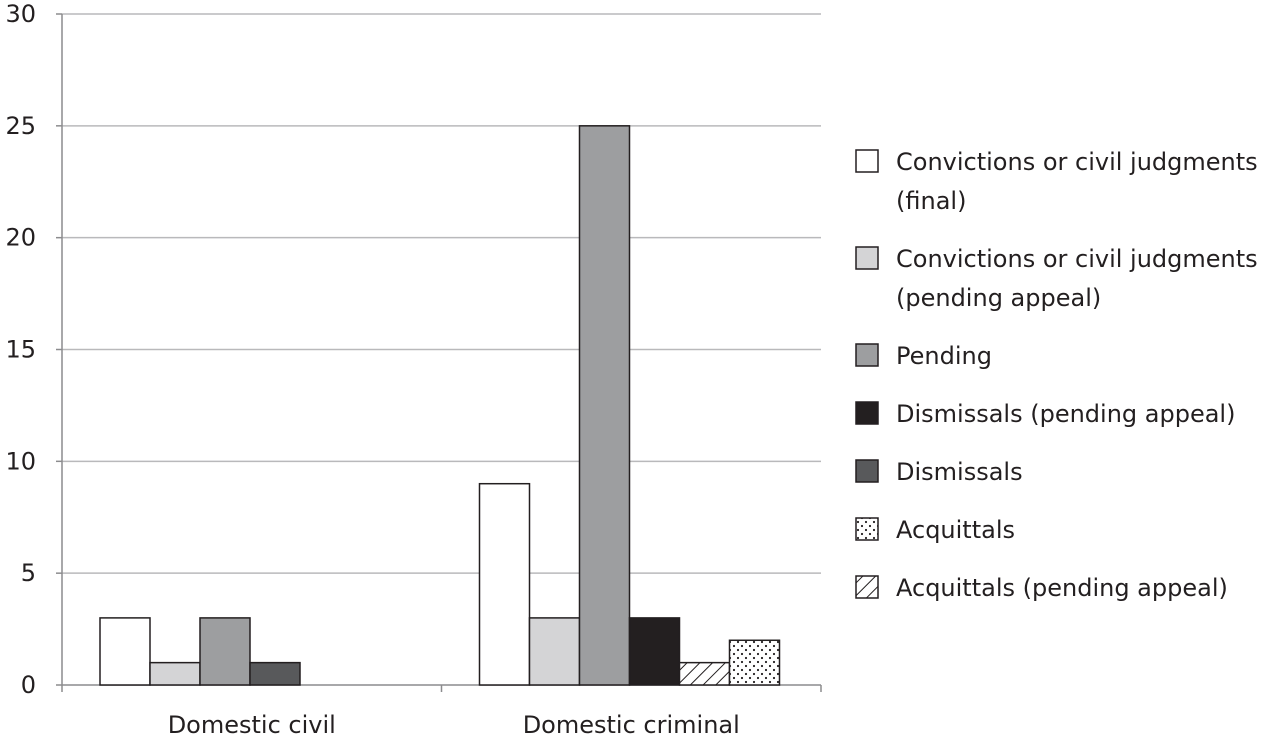  What do you see at coordinates (1065, 414) in the screenshot?
I see `legend-label: Dismissals (pending appeal)` at bounding box center [1065, 414].